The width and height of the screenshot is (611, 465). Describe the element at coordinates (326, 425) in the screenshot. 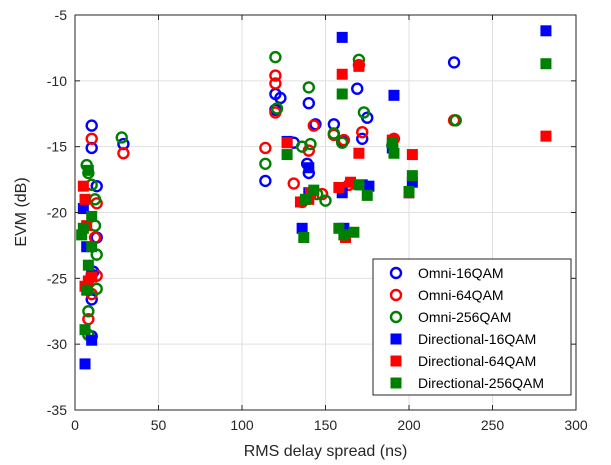

I see `x-tick-label: 150` at that location.